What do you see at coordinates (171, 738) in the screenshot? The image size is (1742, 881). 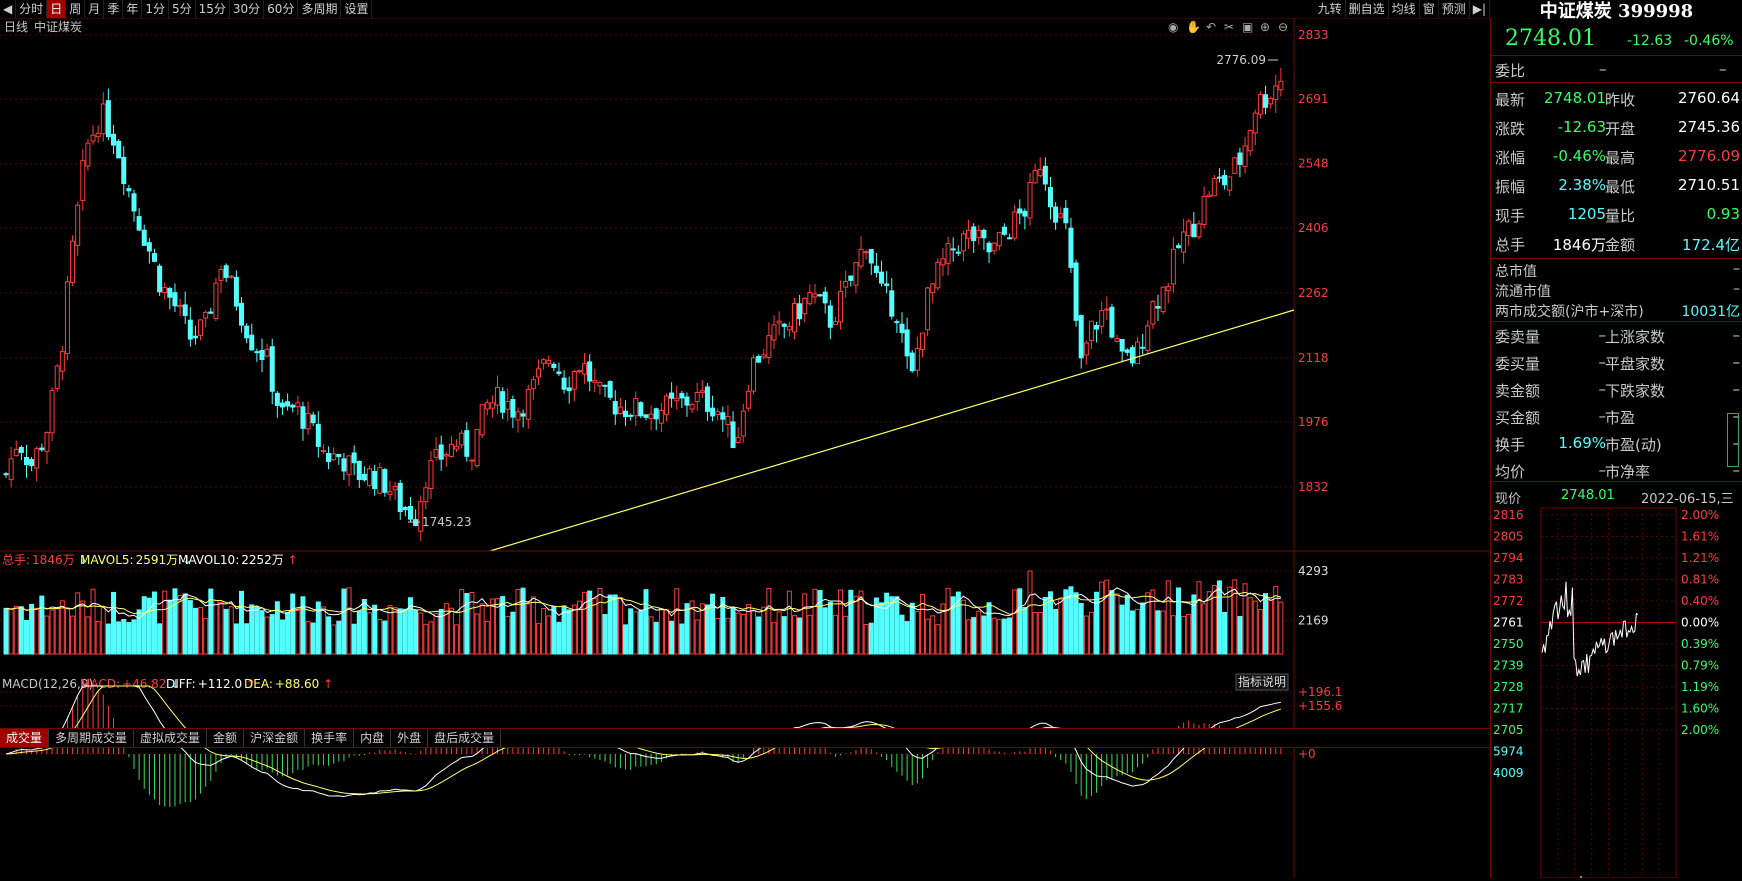 I see `indicator-tab-2: 虚拟成交量` at bounding box center [171, 738].